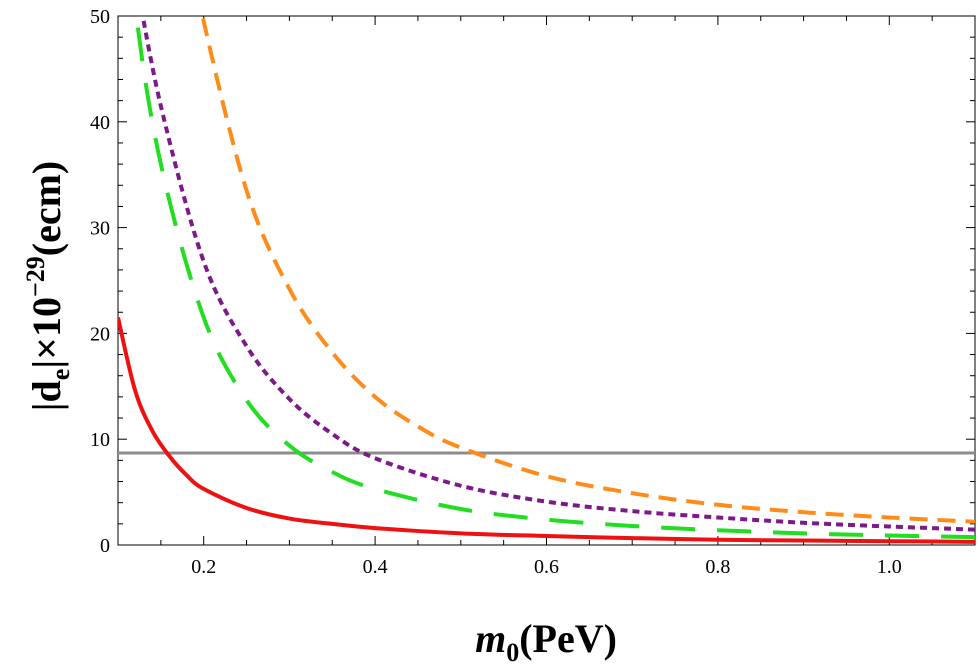  Describe the element at coordinates (490, 638) in the screenshot. I see `x-axis-title-main: m` at that location.